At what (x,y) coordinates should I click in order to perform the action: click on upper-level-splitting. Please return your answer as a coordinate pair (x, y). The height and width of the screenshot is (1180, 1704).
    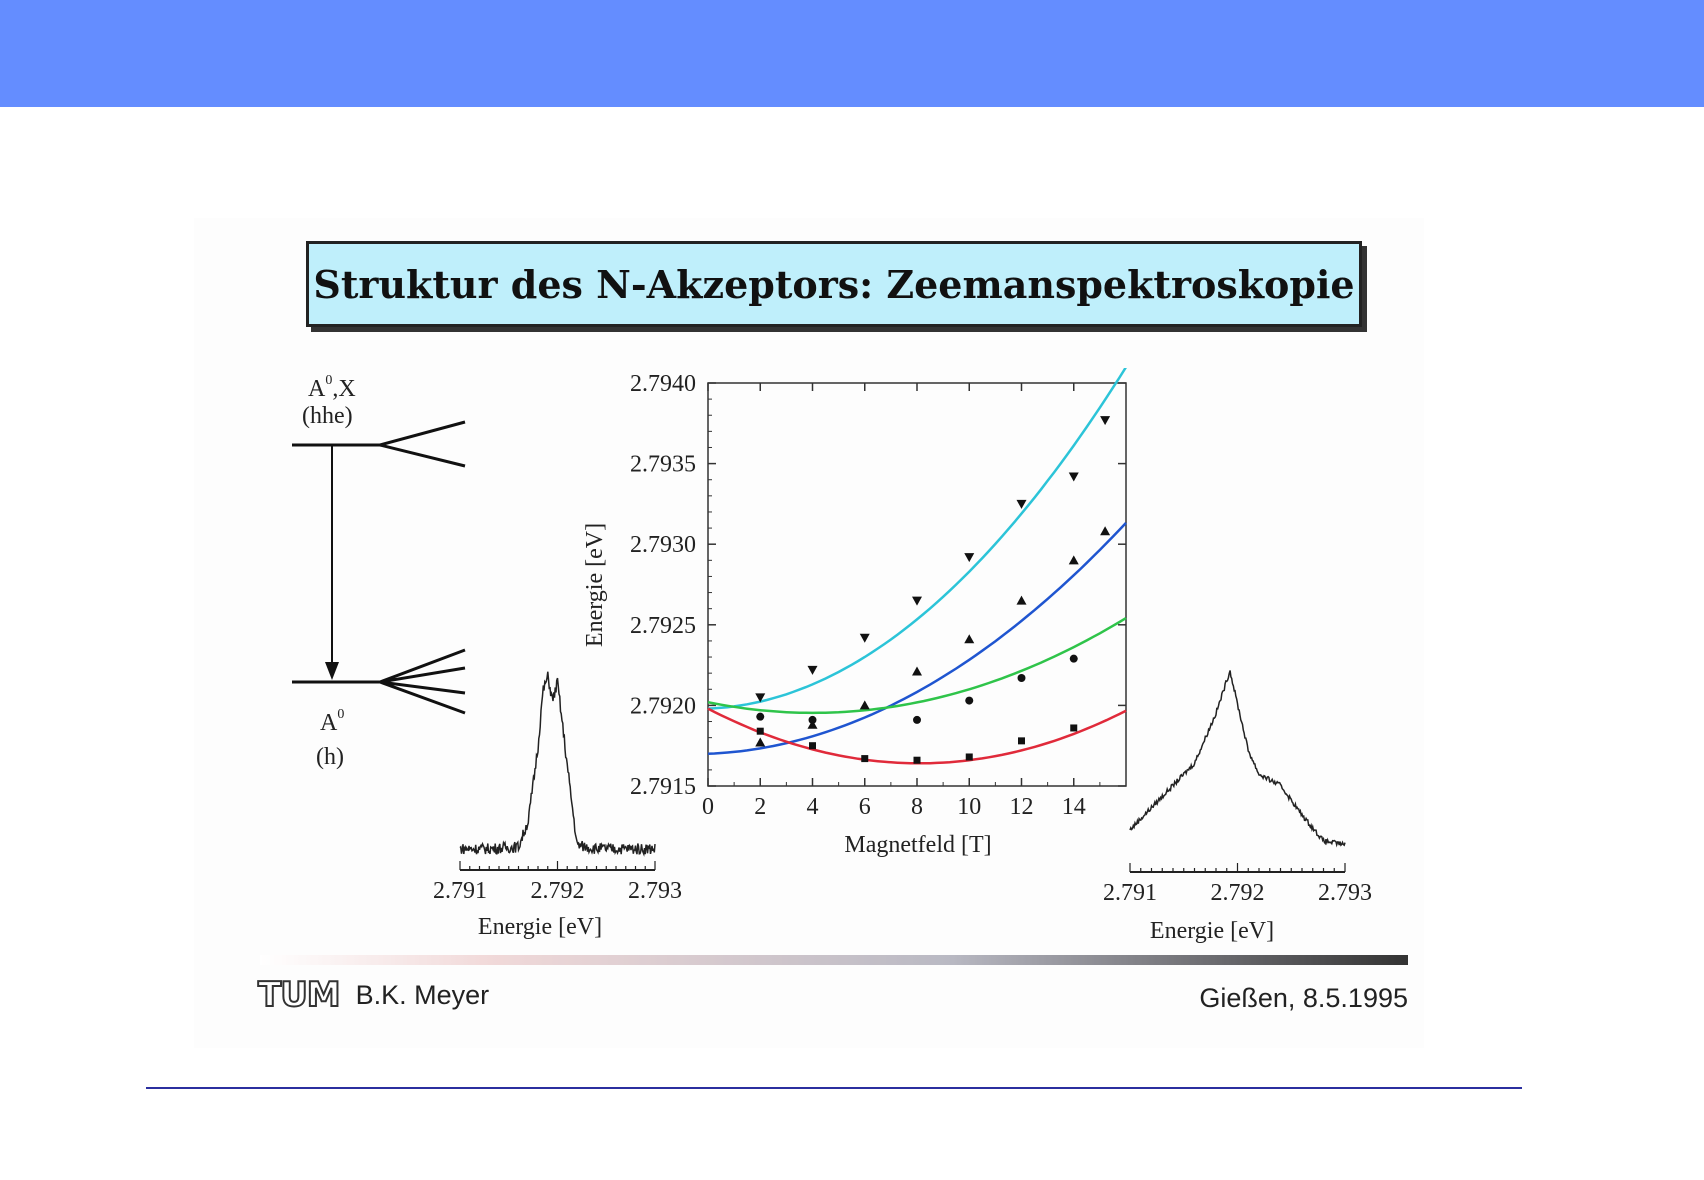
    Looking at the image, I should click on (422, 444).